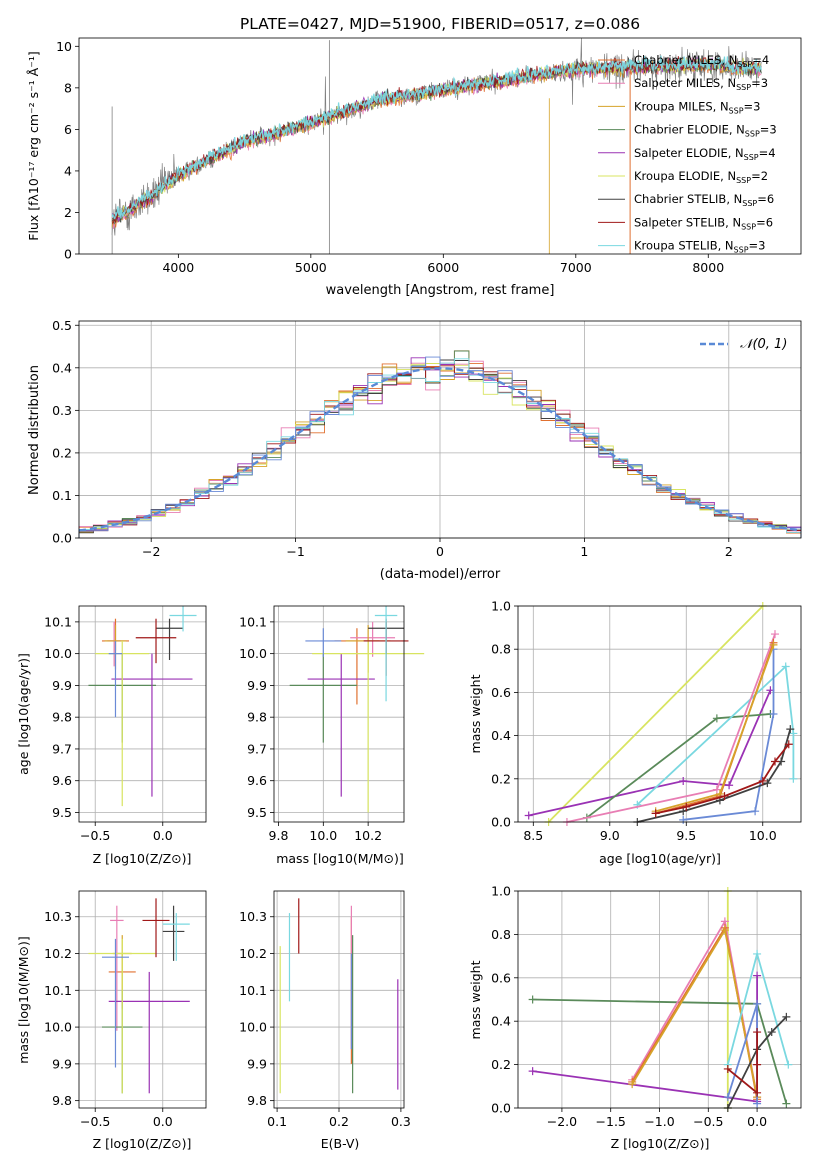 The height and width of the screenshot is (1174, 819). Describe the element at coordinates (501, 1021) in the screenshot. I see `y-tick-label: 0.4` at that location.